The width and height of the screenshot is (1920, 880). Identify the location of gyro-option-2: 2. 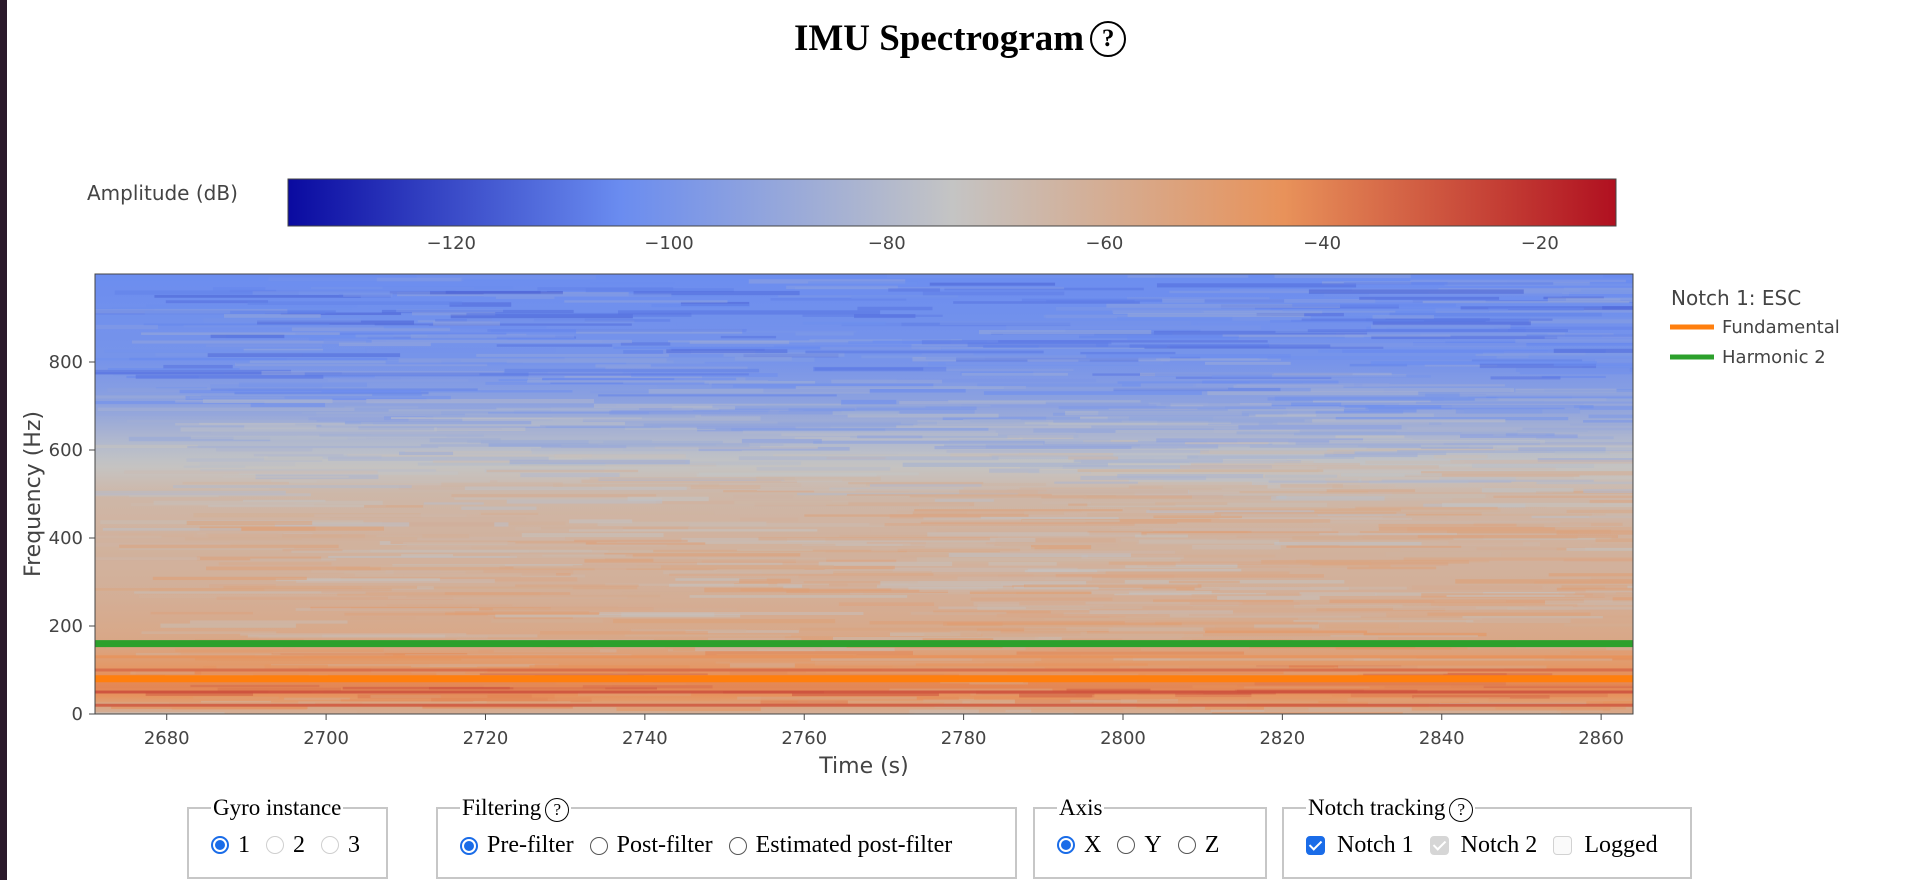
(285, 845).